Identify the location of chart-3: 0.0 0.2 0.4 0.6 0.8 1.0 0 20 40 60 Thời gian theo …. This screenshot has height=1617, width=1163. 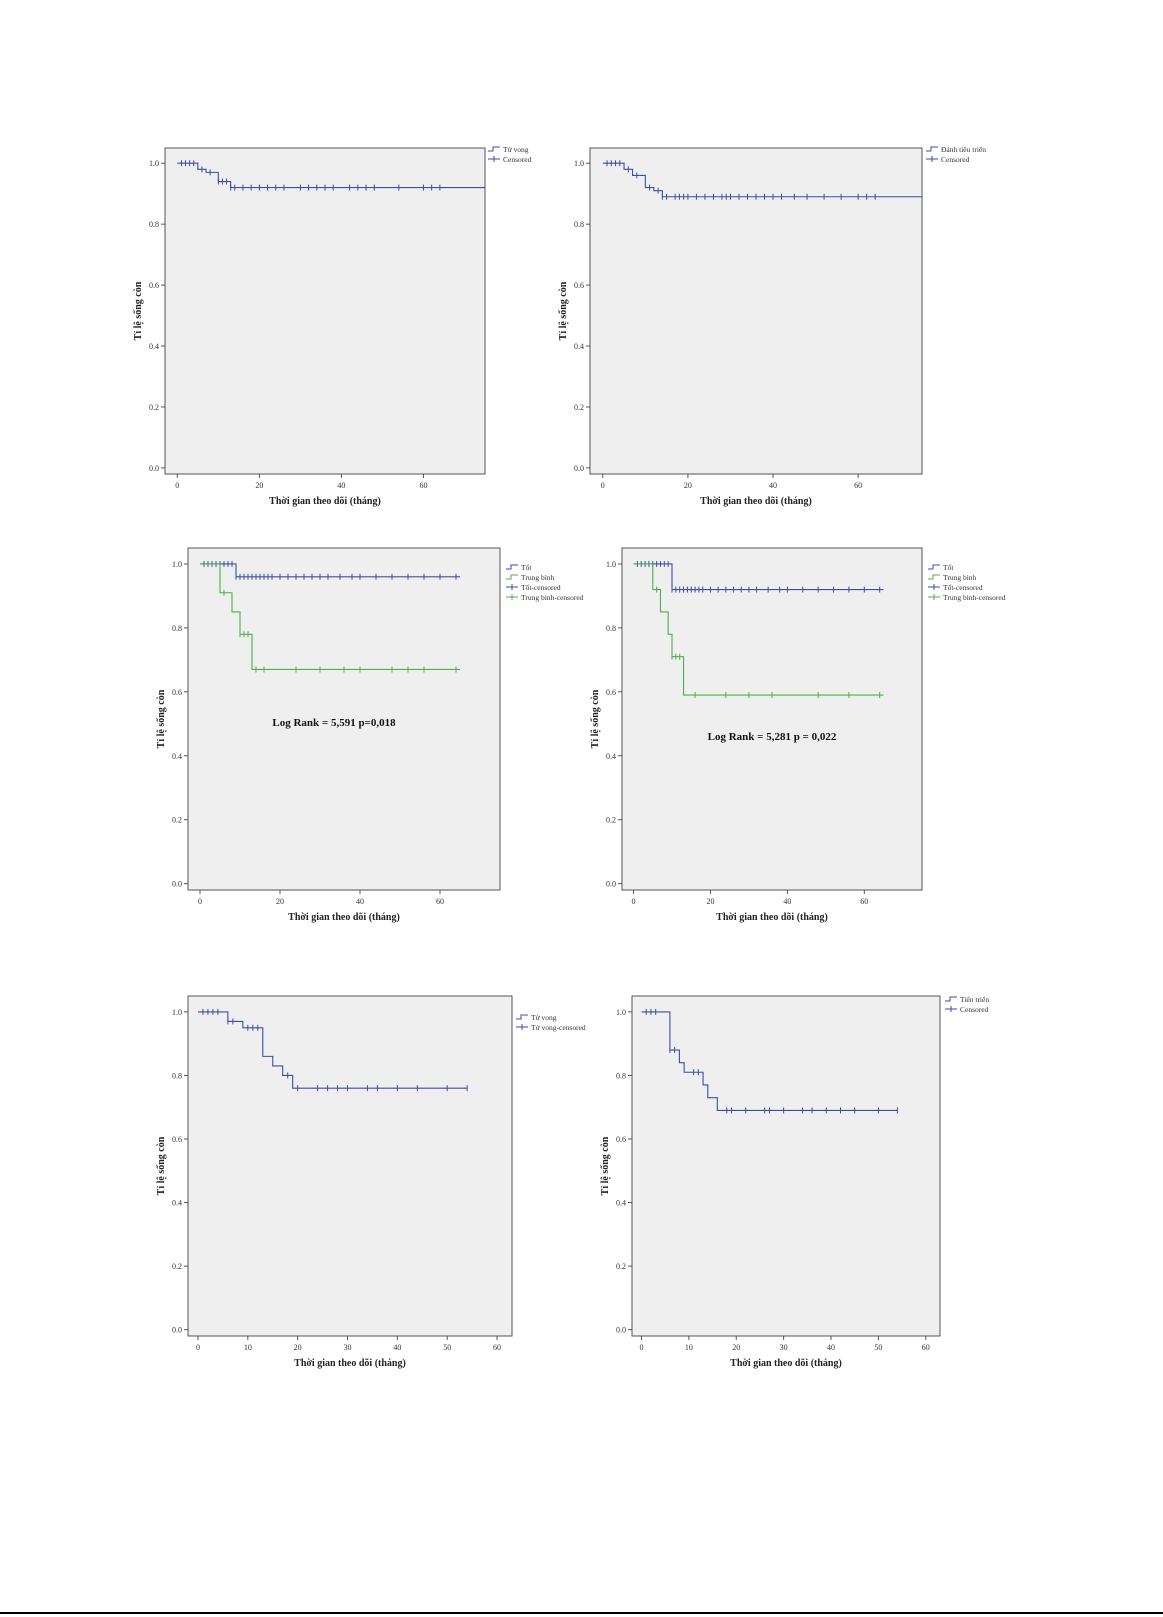
(370, 735).